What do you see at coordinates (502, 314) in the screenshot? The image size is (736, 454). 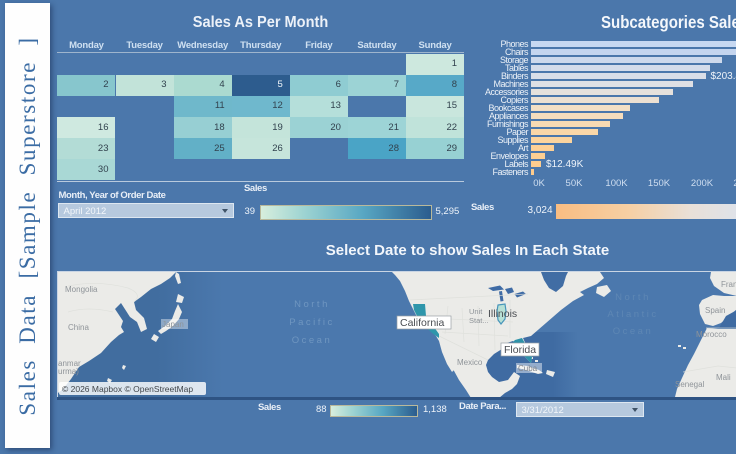 I see `svg-text: Illinois` at bounding box center [502, 314].